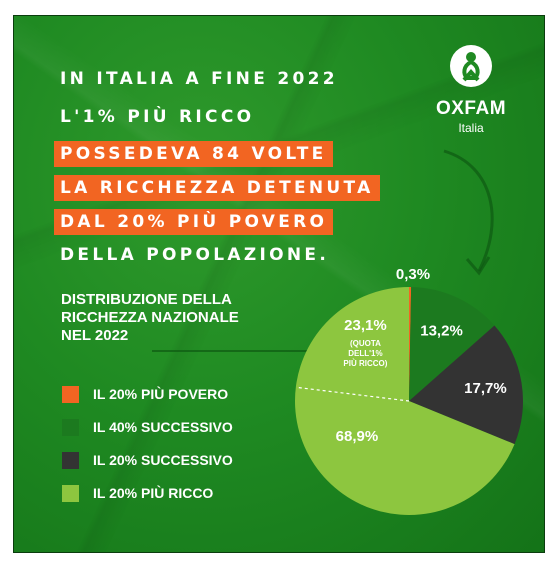  Describe the element at coordinates (163, 427) in the screenshot. I see `legend-label: IL 40% SUCCESSIVO` at that location.